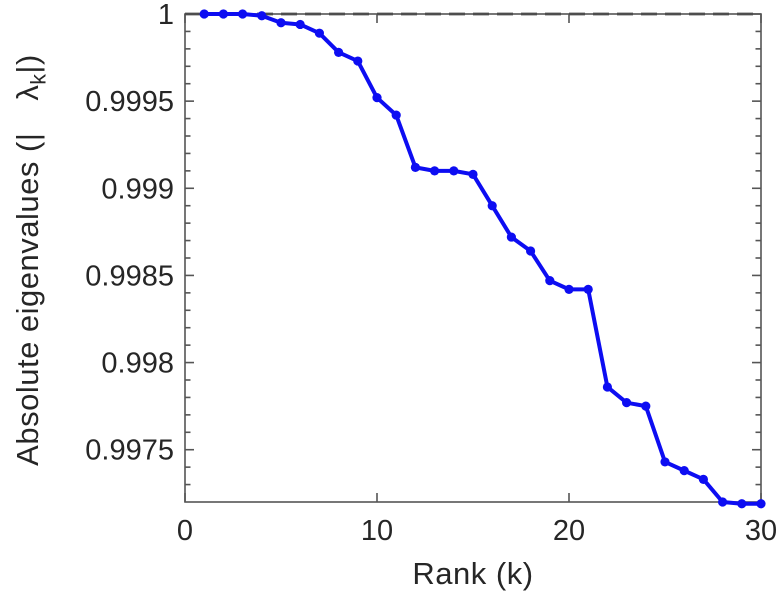  Describe the element at coordinates (129, 102) in the screenshot. I see `y-tick-label: 0.9995` at that location.